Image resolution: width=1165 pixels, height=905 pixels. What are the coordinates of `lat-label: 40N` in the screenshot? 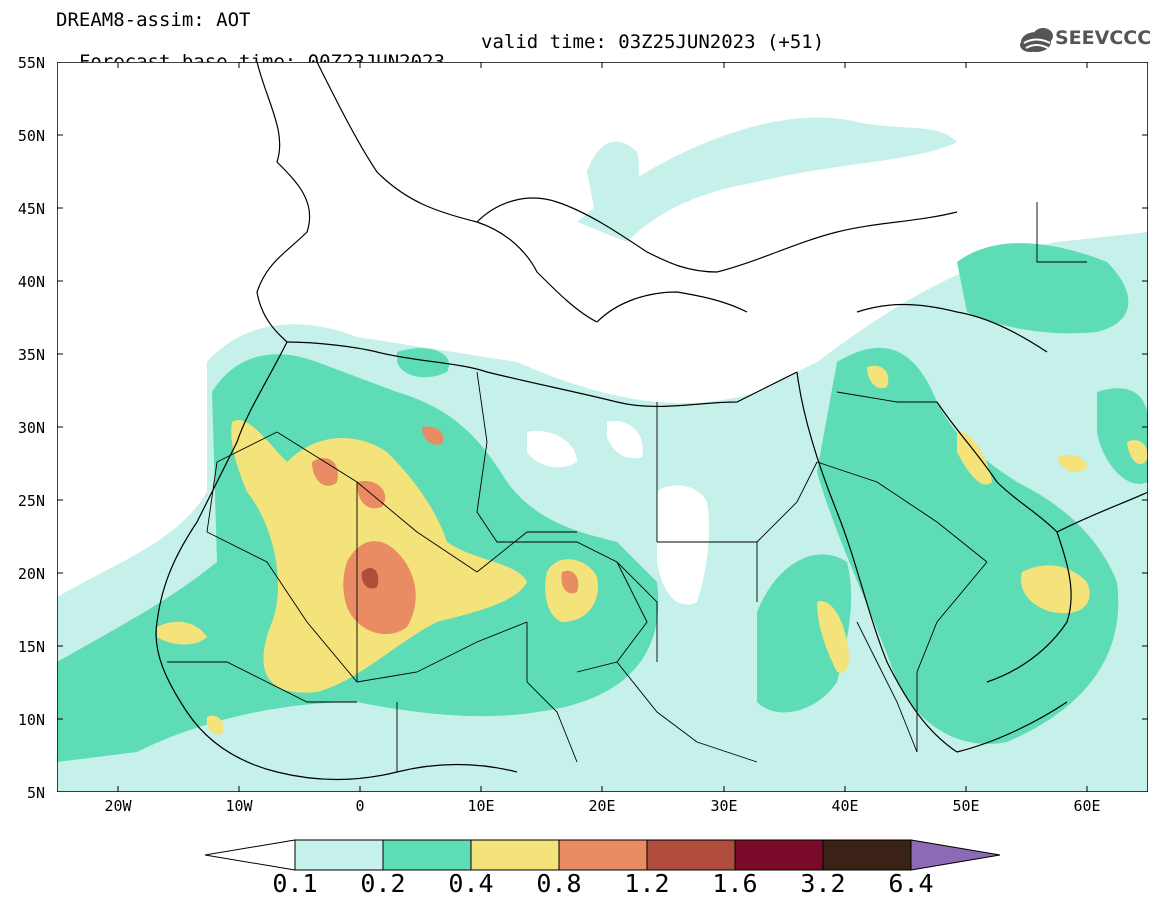 It's located at (31, 282).